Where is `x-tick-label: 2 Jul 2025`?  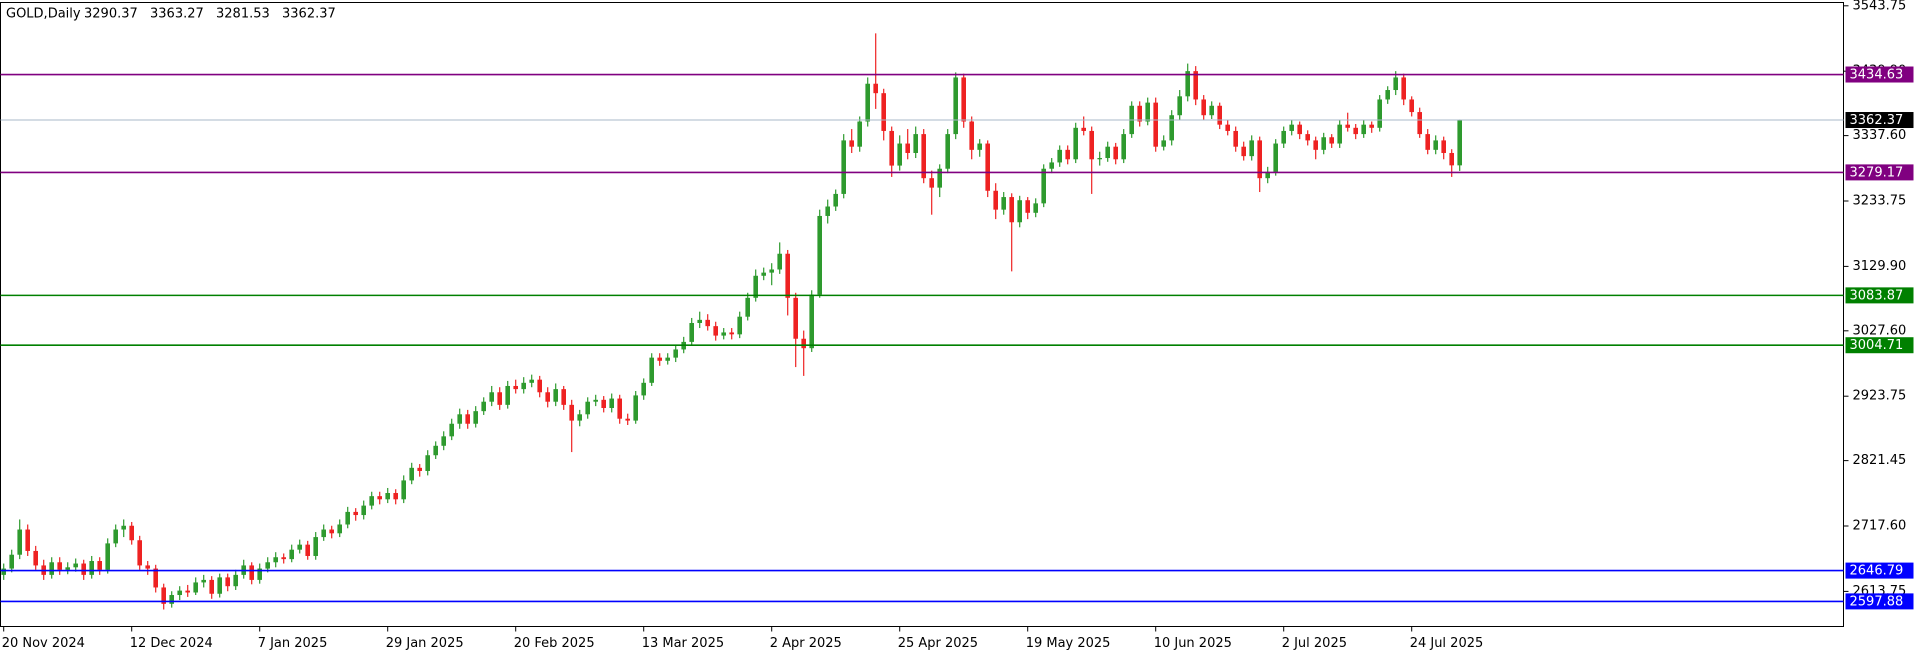
x-tick-label: 2 Jul 2025 is located at coordinates (1314, 643).